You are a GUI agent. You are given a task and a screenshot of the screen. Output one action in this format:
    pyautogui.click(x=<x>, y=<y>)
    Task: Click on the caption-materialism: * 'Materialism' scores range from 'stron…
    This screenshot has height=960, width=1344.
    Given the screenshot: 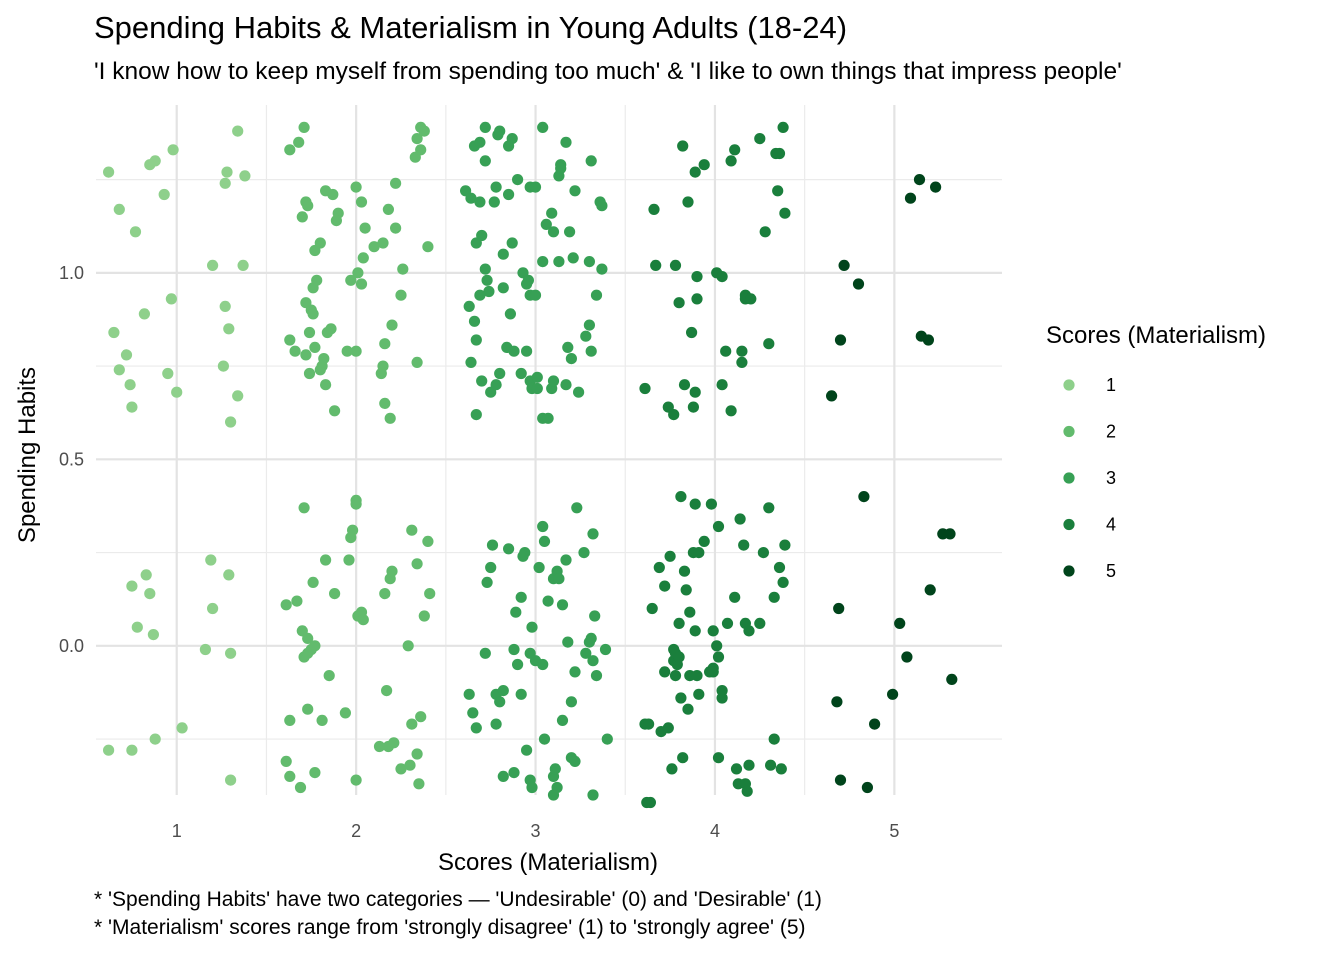 What is the action you would take?
    pyautogui.click(x=450, y=927)
    